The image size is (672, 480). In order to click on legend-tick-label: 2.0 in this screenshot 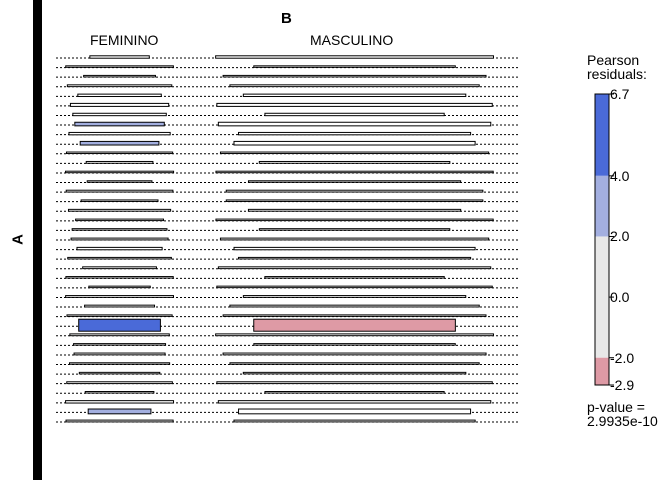, I will do `click(620, 236)`.